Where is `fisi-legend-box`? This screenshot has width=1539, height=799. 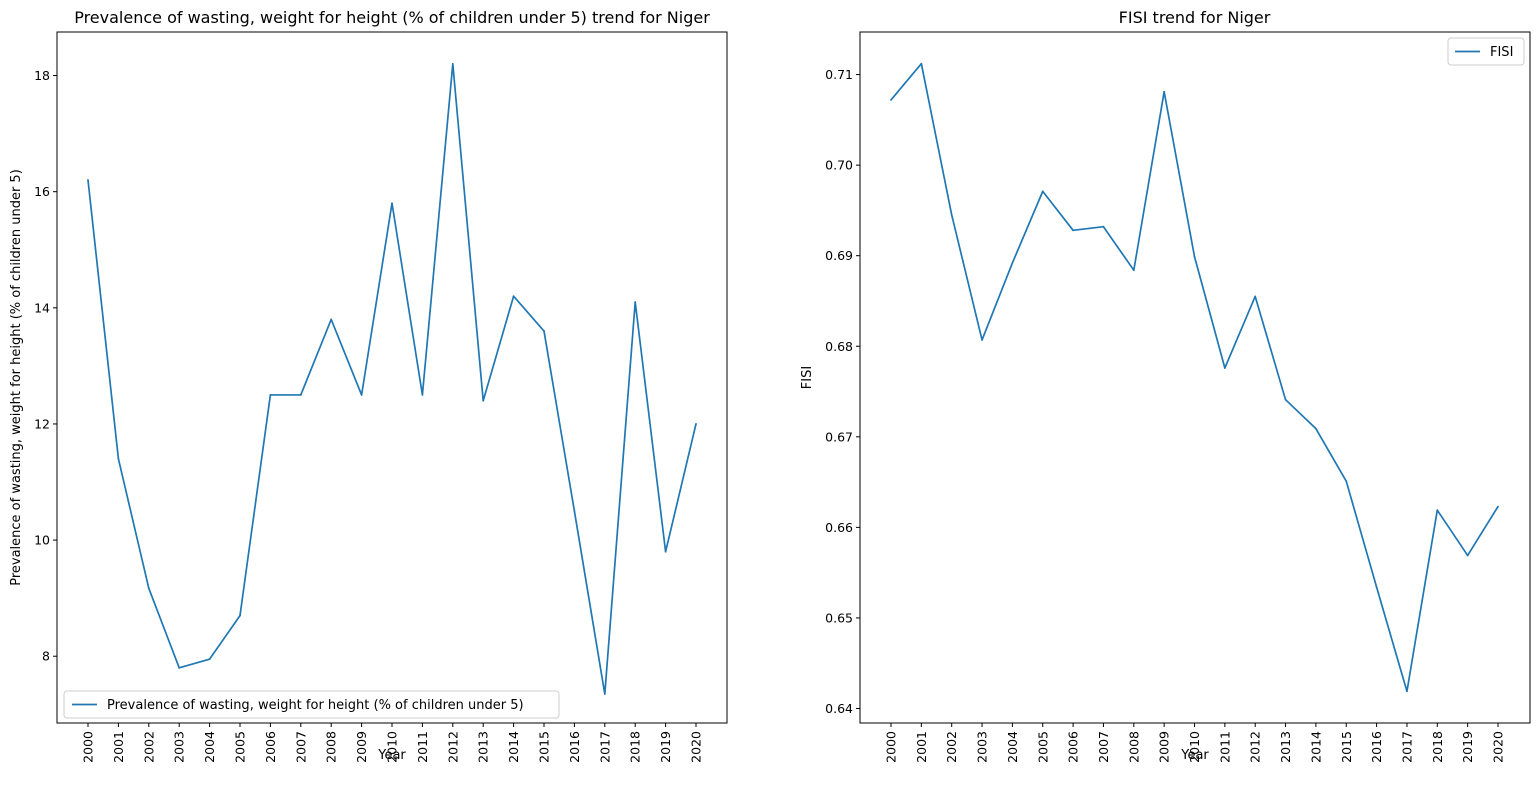 fisi-legend-box is located at coordinates (1486, 51).